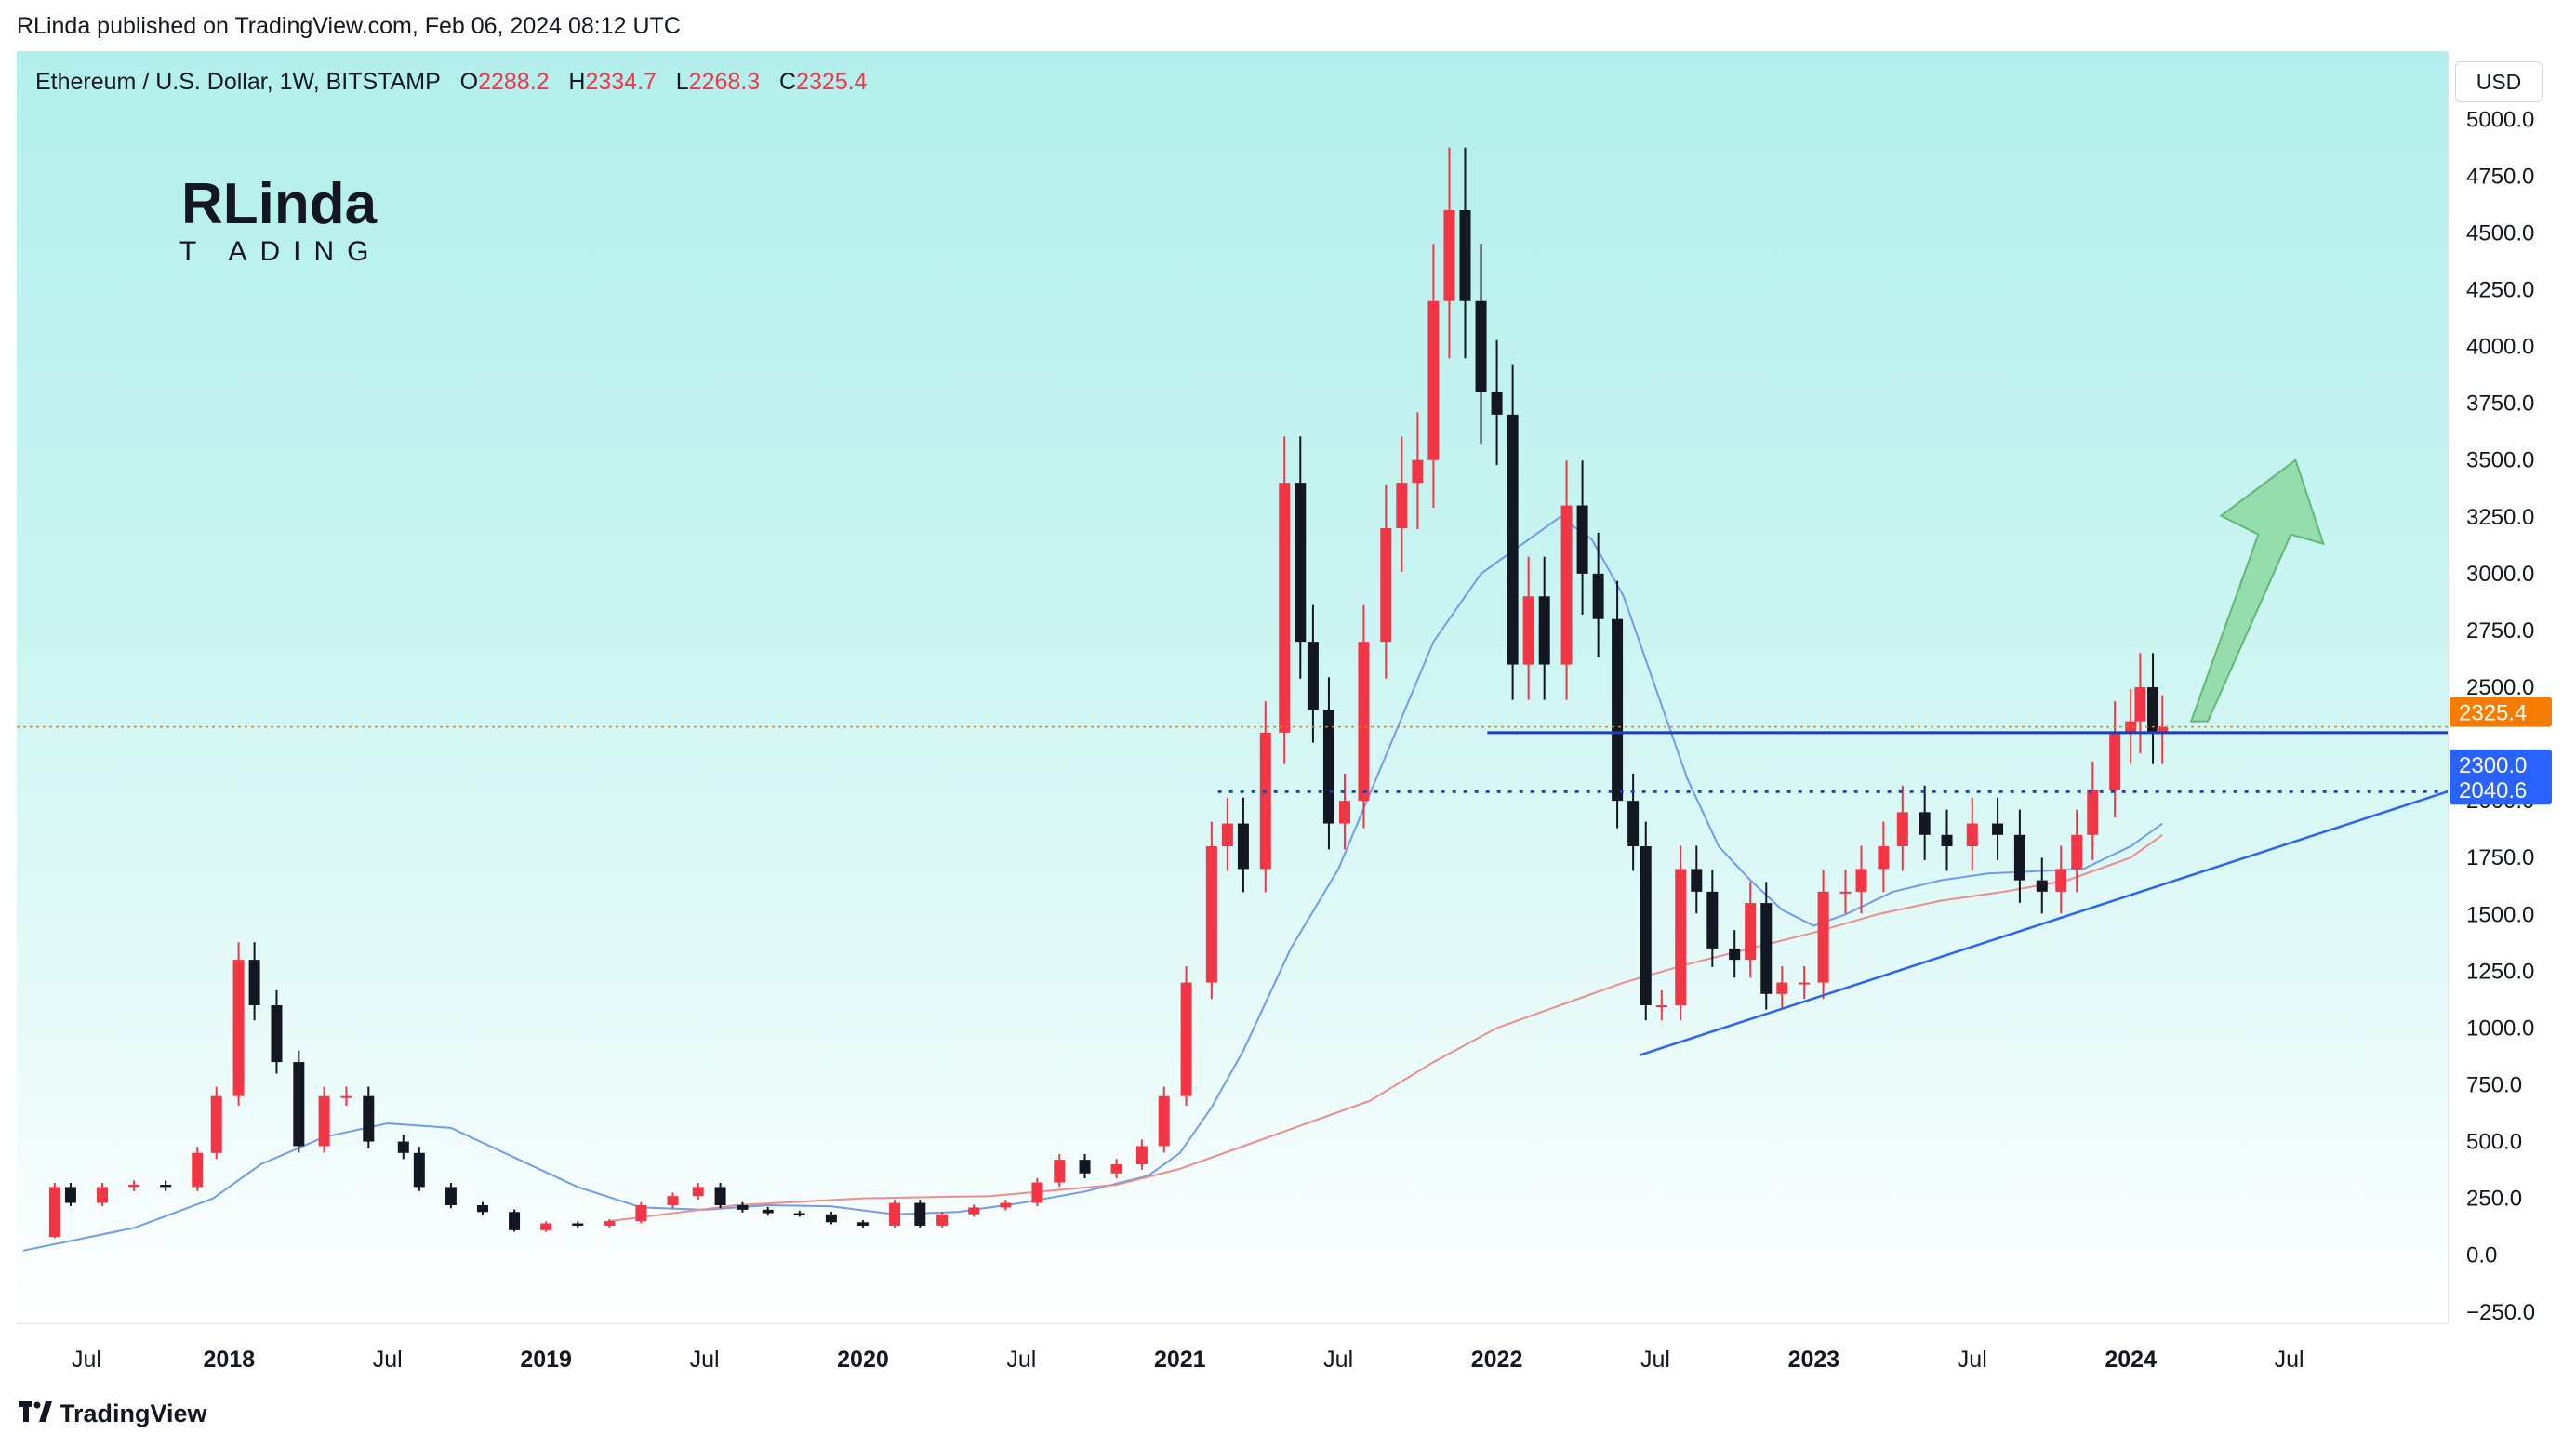 The height and width of the screenshot is (1447, 2576). Describe the element at coordinates (1232, 1352) in the screenshot. I see `time-axis` at that location.